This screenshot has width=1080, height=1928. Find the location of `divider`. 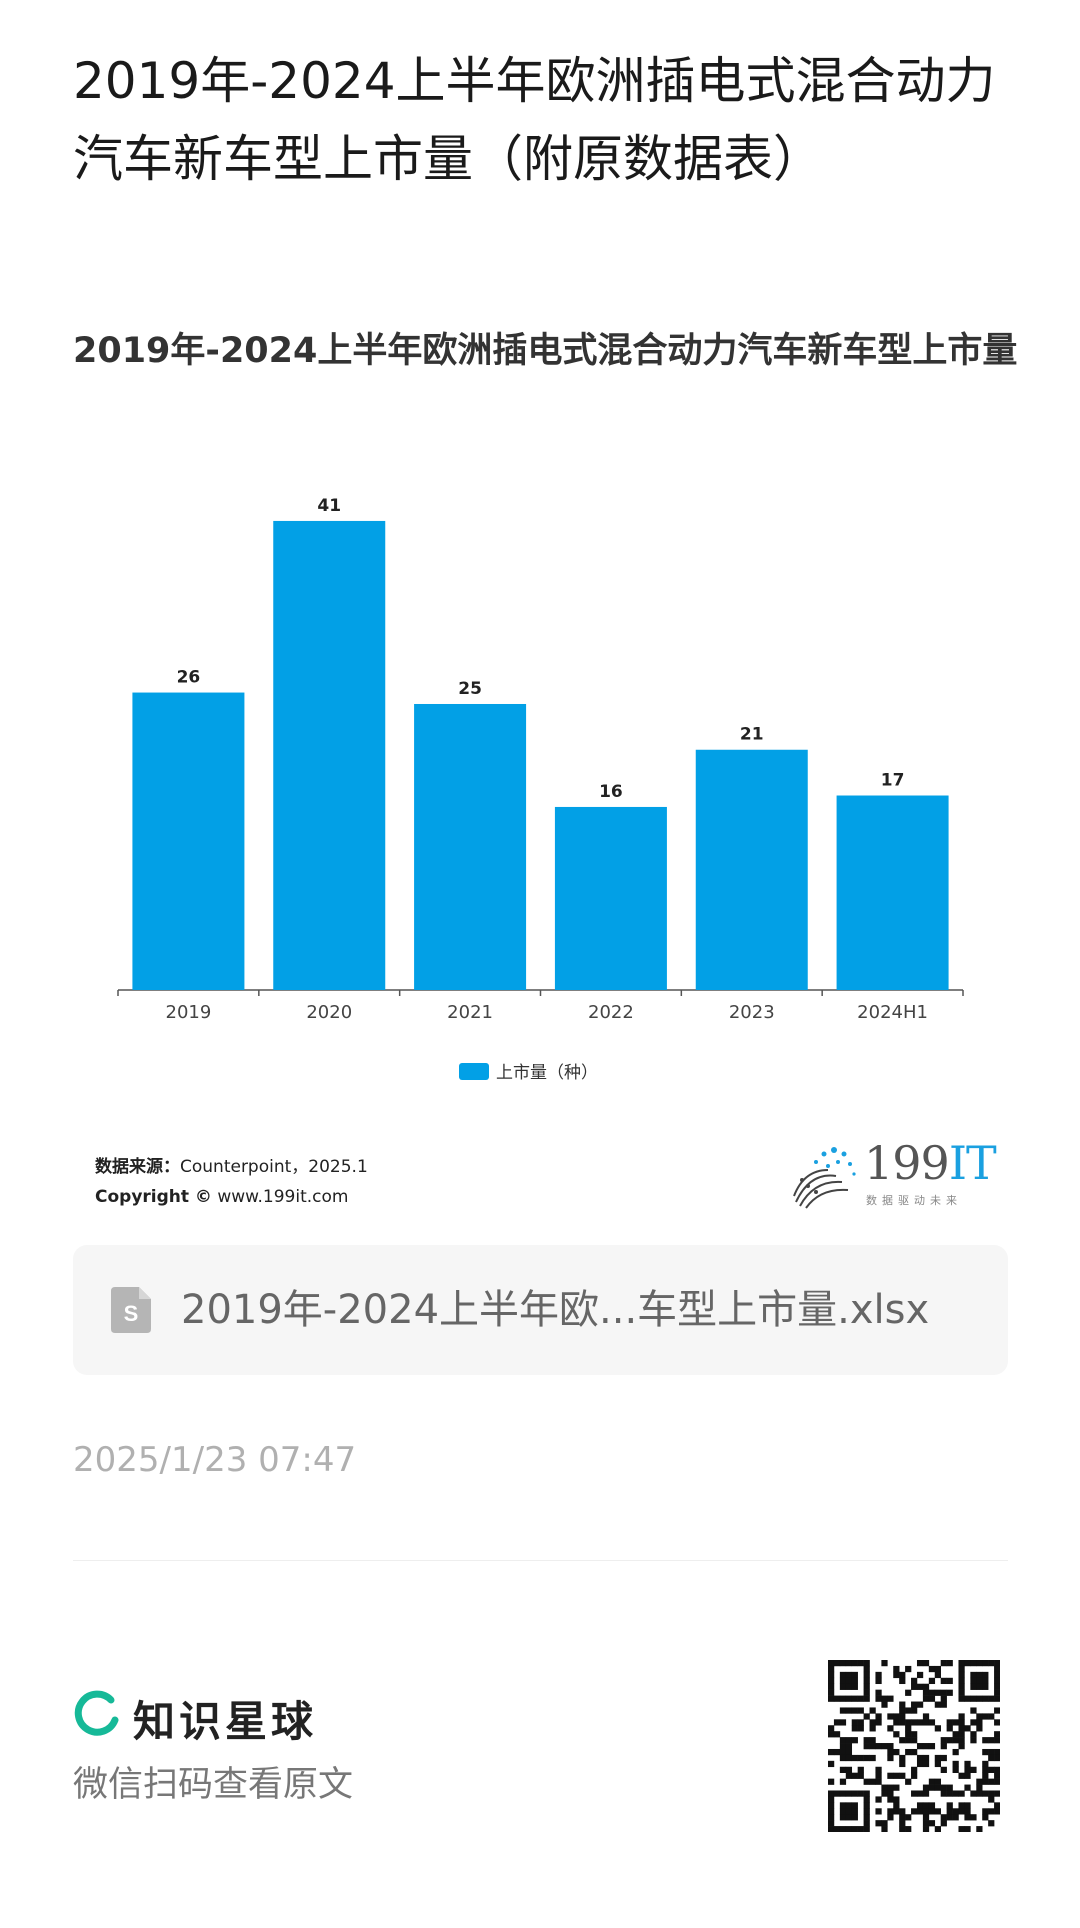

divider is located at coordinates (540, 1560).